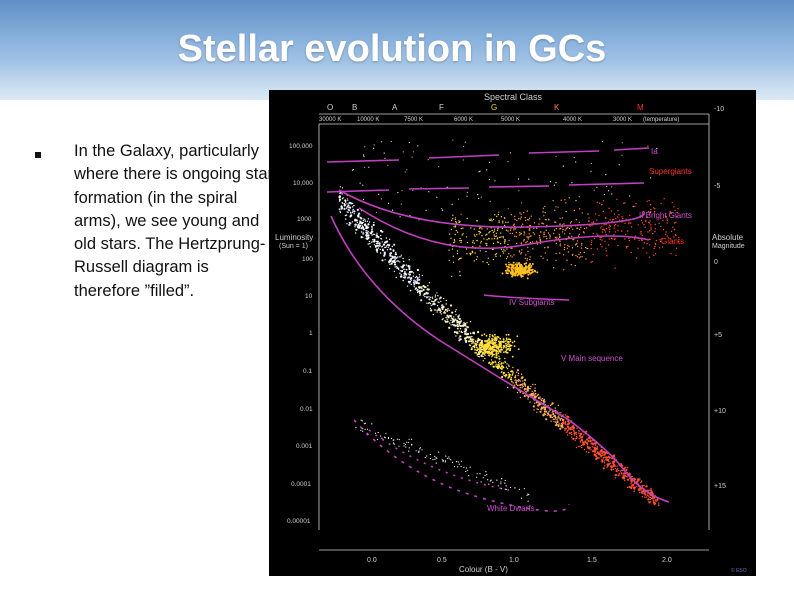  Describe the element at coordinates (441, 107) in the screenshot. I see `spectral-f: F` at that location.